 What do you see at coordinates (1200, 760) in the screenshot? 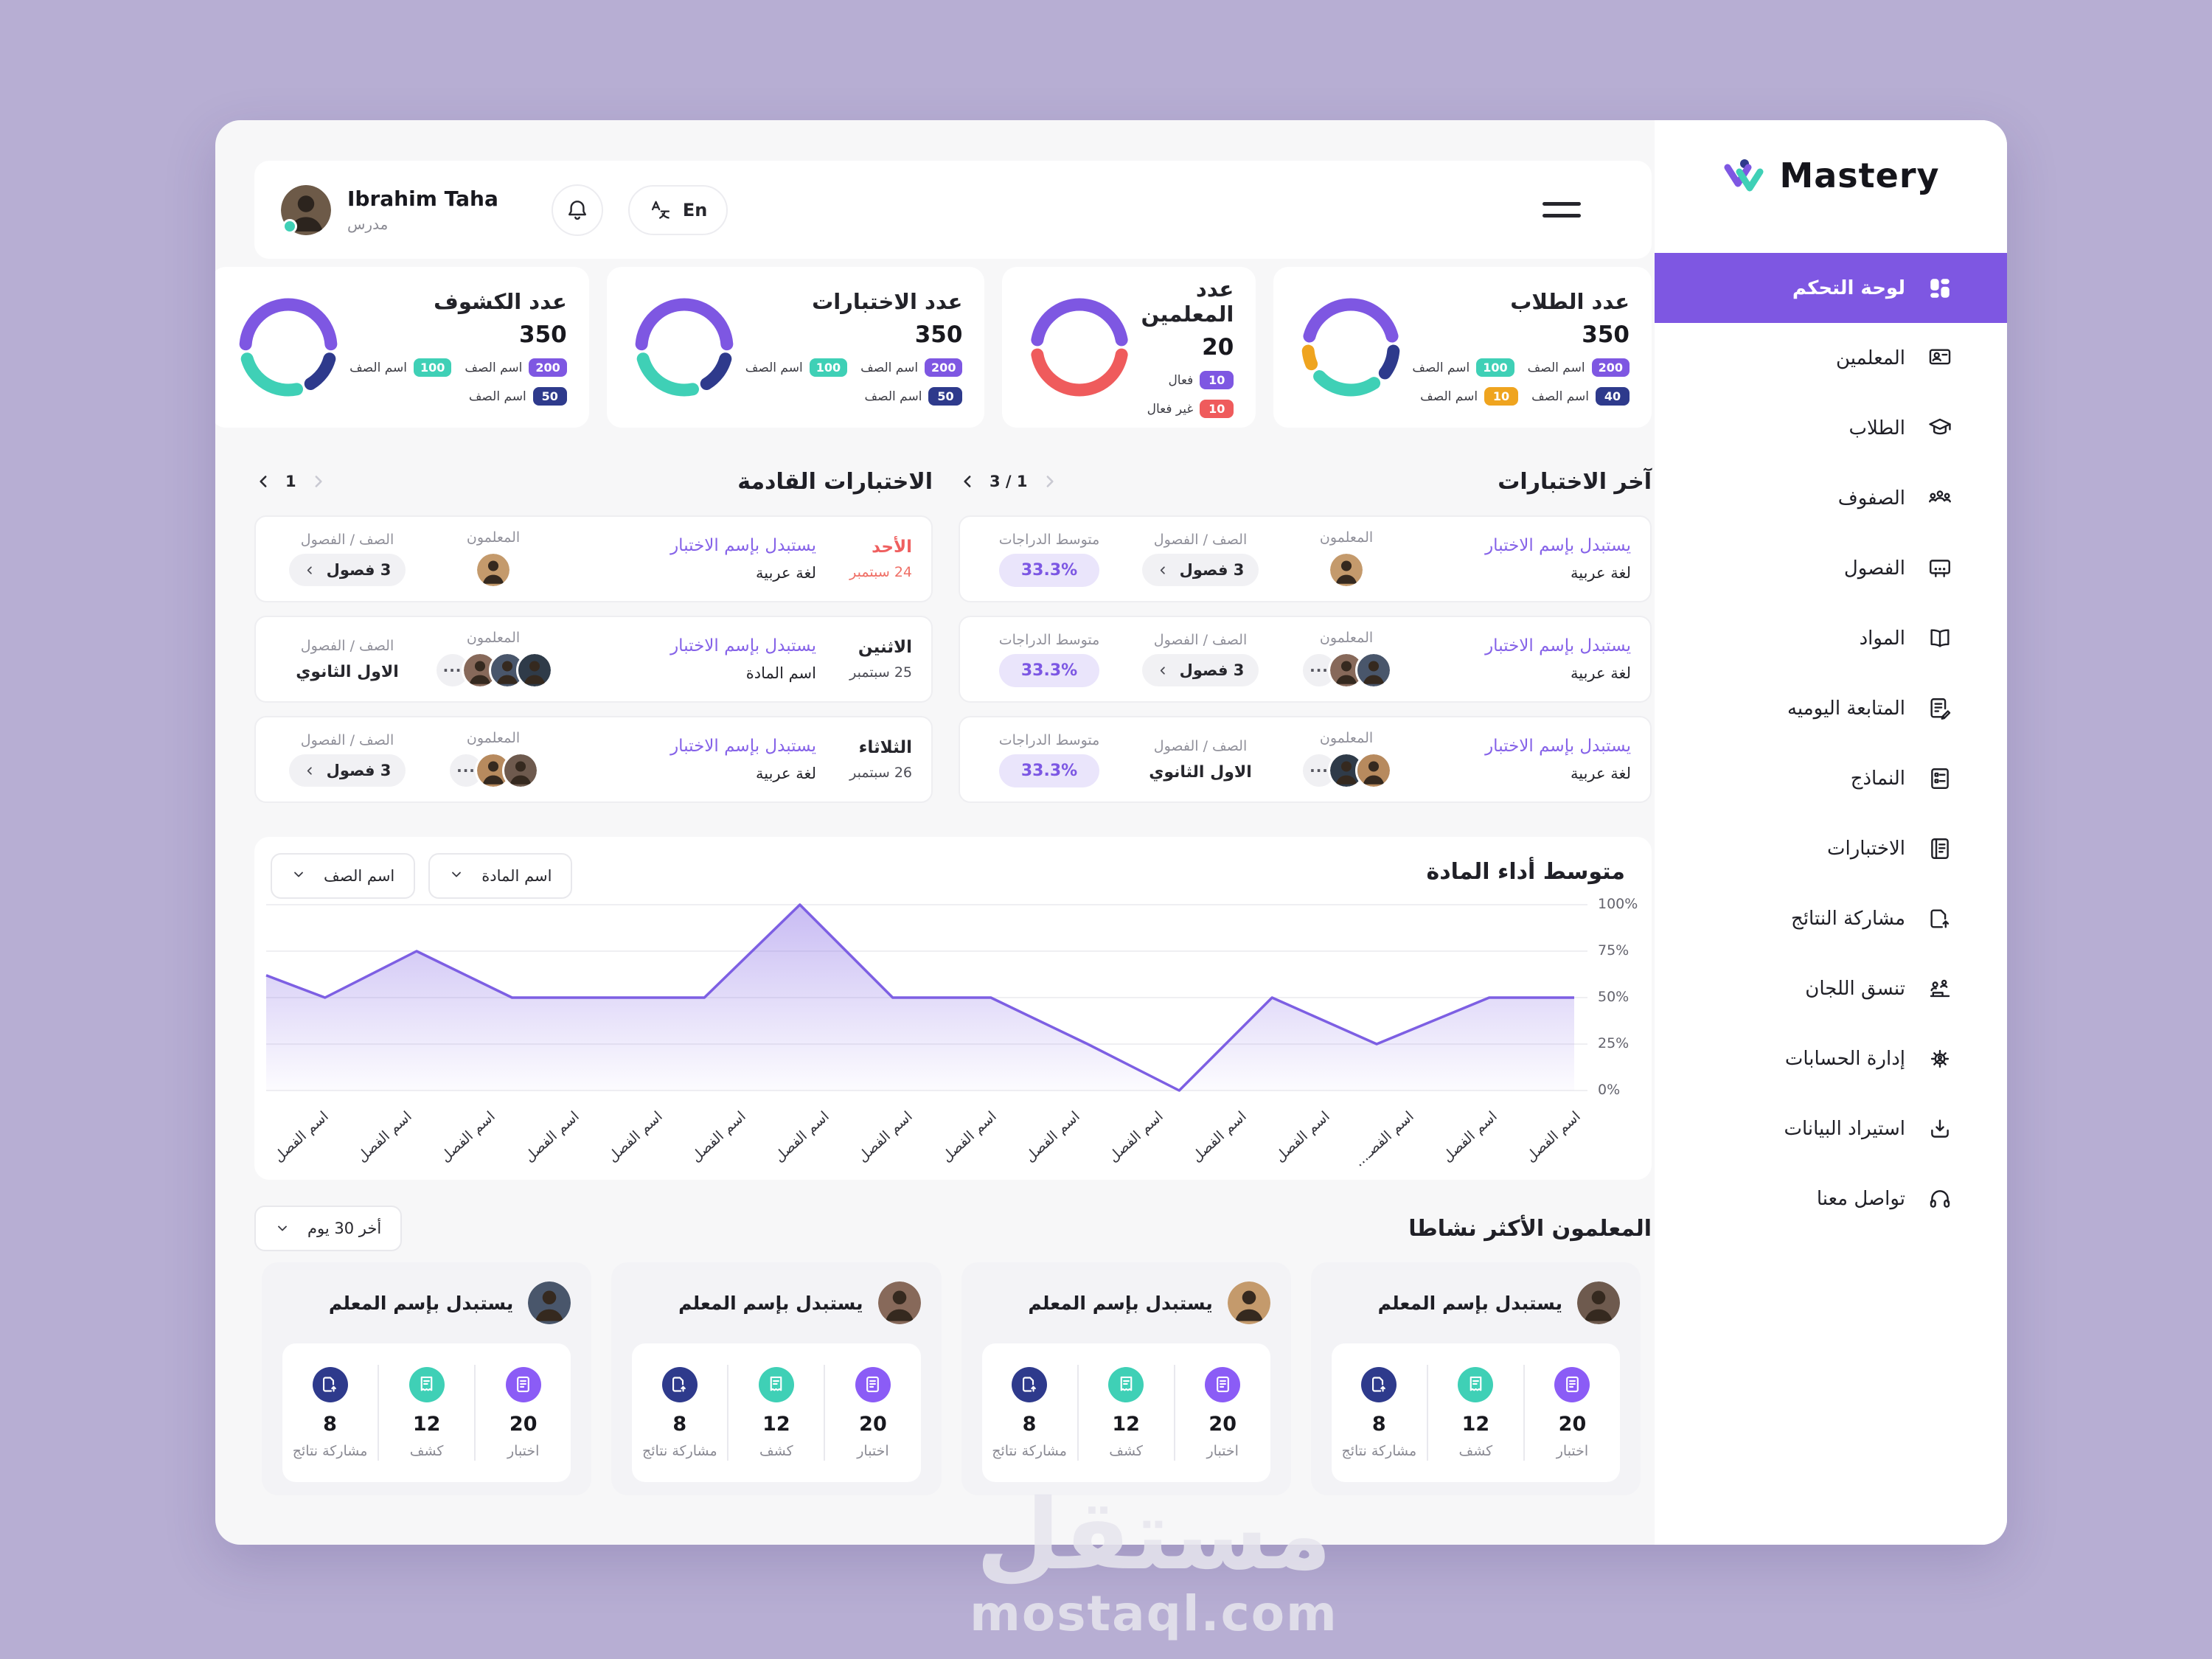
I see `class-col: الصف / الفصول الاول الثانوي` at bounding box center [1200, 760].